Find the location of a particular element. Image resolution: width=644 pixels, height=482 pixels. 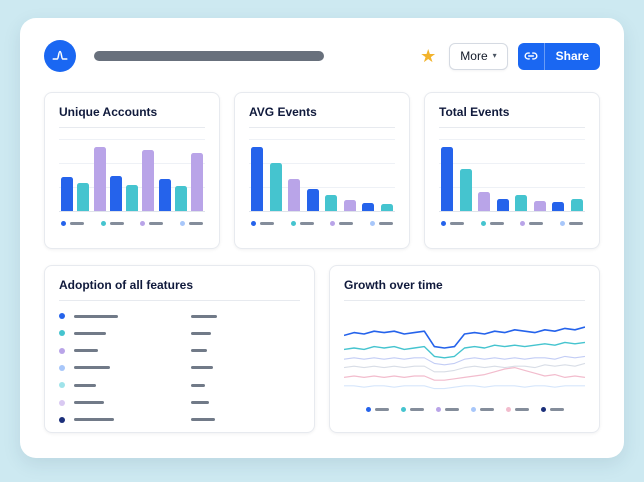

series-2-line is located at coordinates (464, 349).